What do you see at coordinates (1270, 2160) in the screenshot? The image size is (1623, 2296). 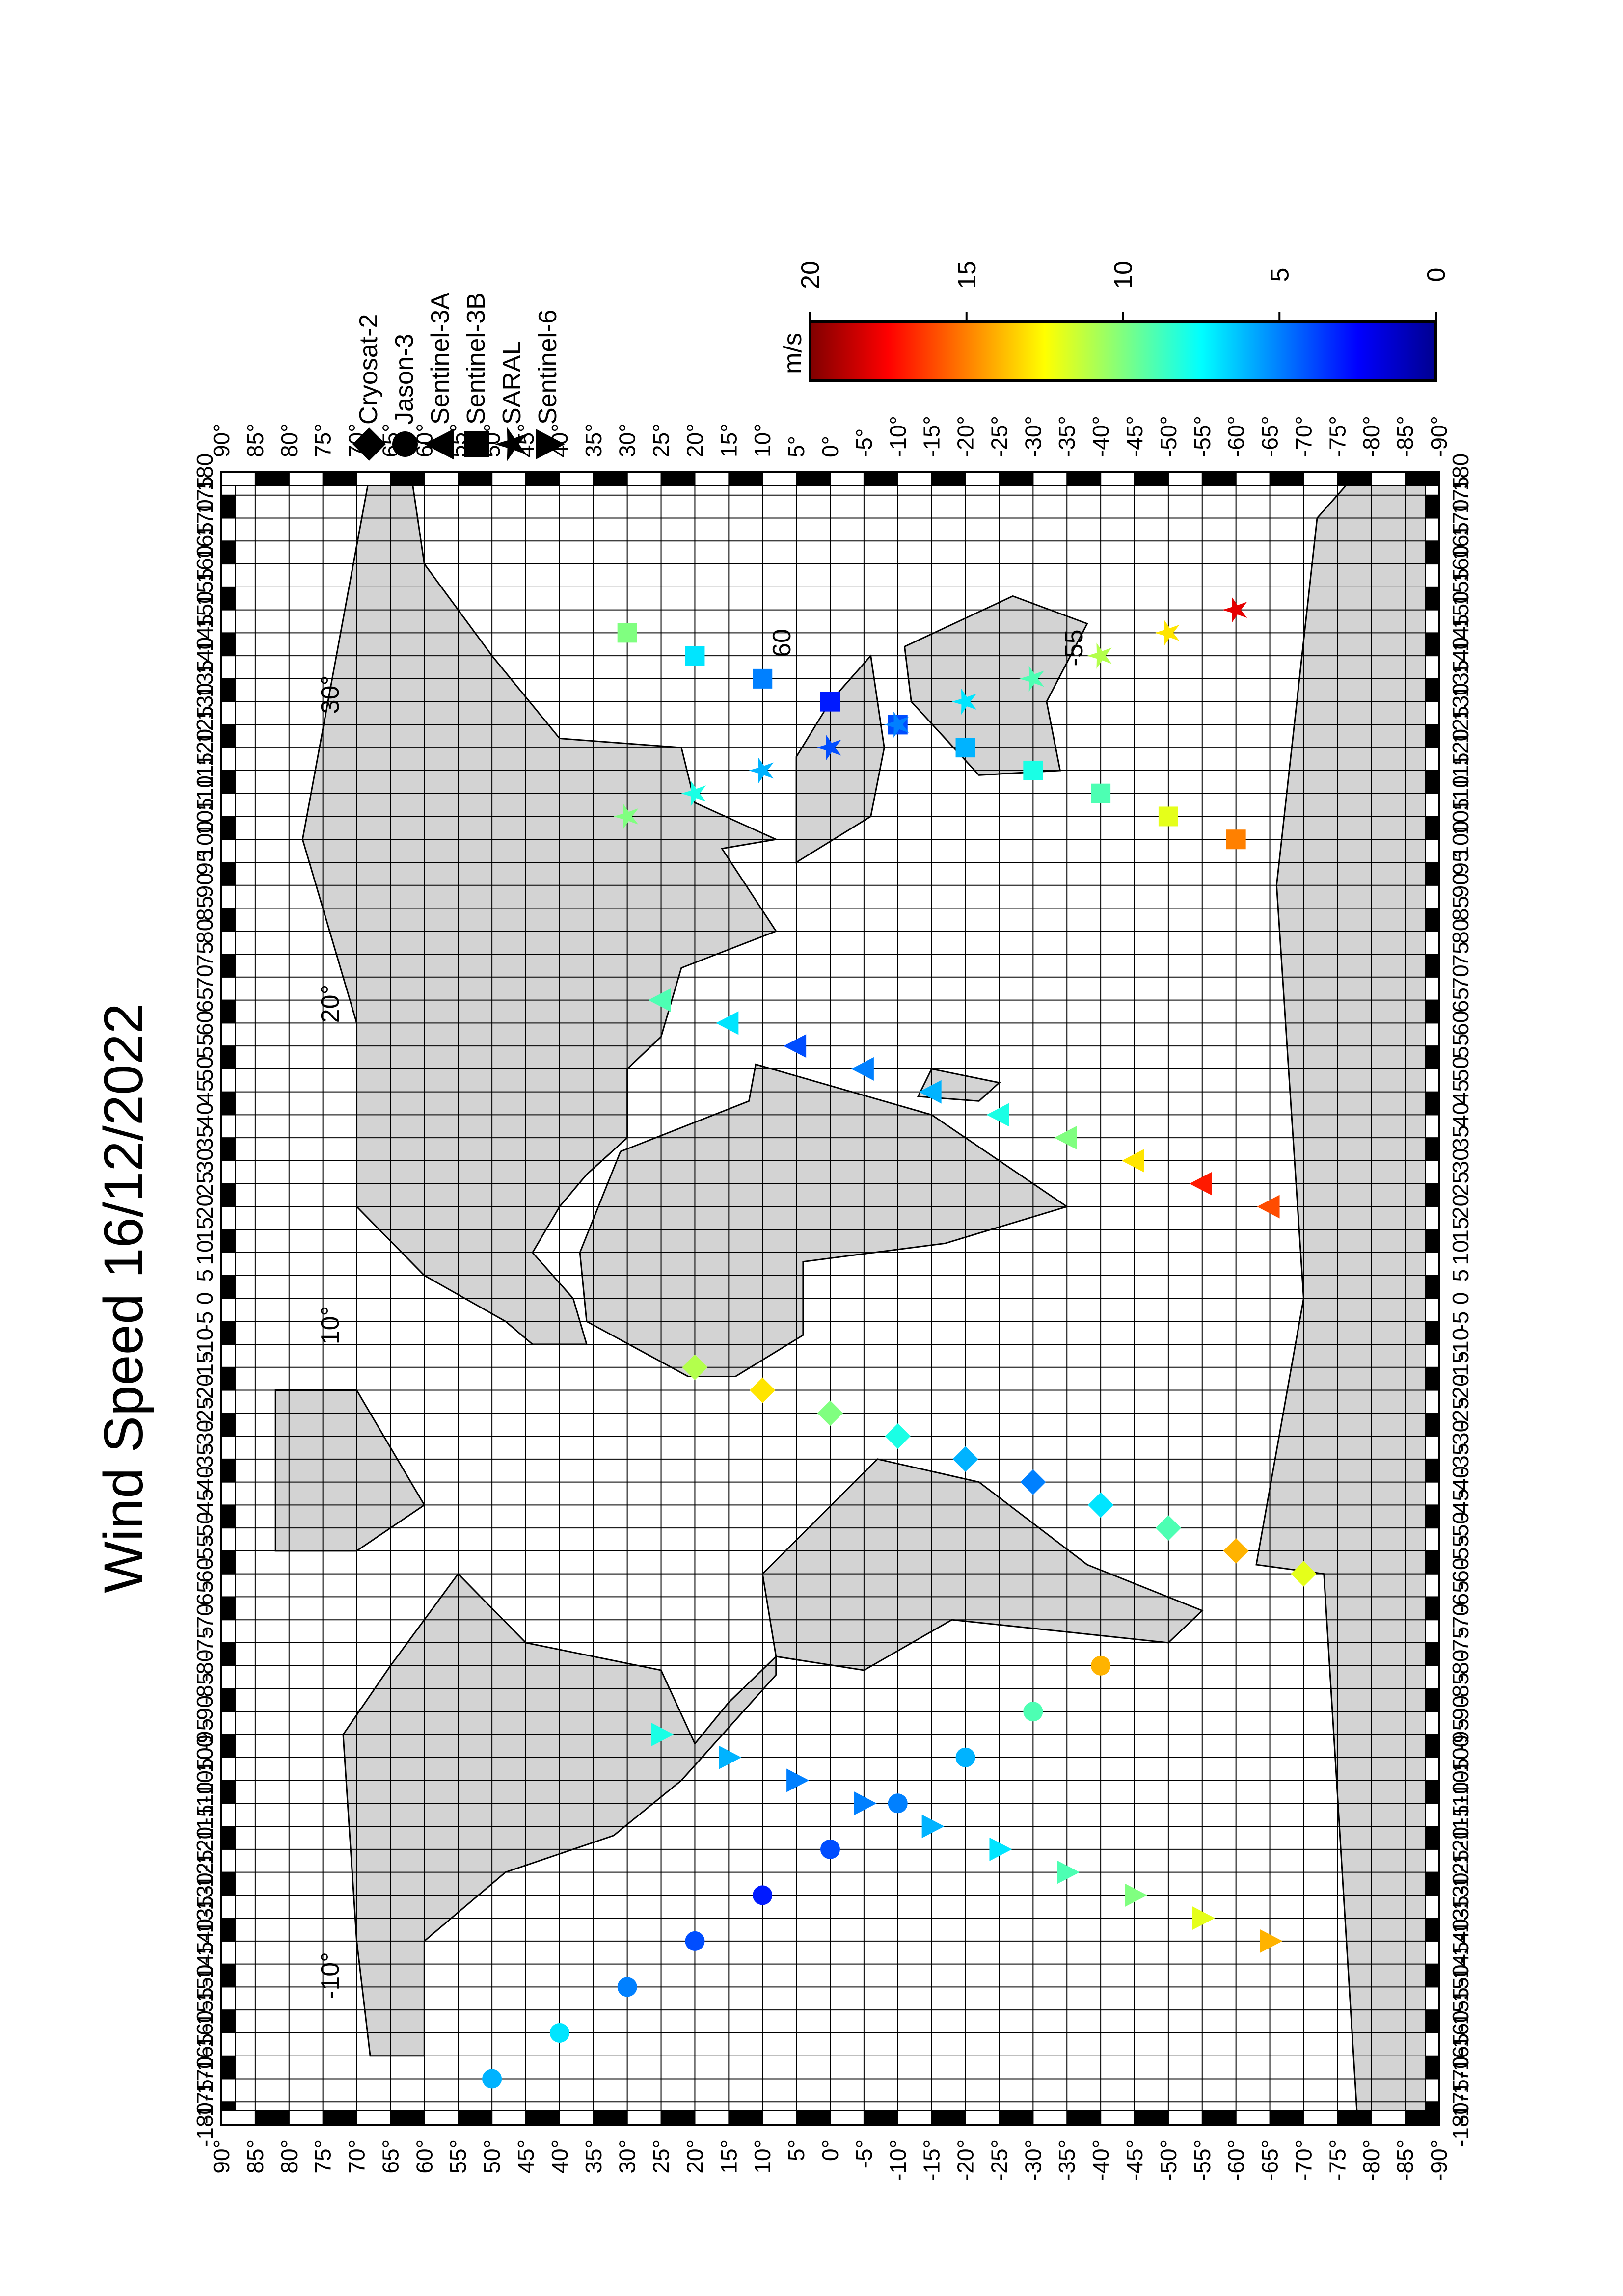 I see `y-tick-label: -65°` at bounding box center [1270, 2160].